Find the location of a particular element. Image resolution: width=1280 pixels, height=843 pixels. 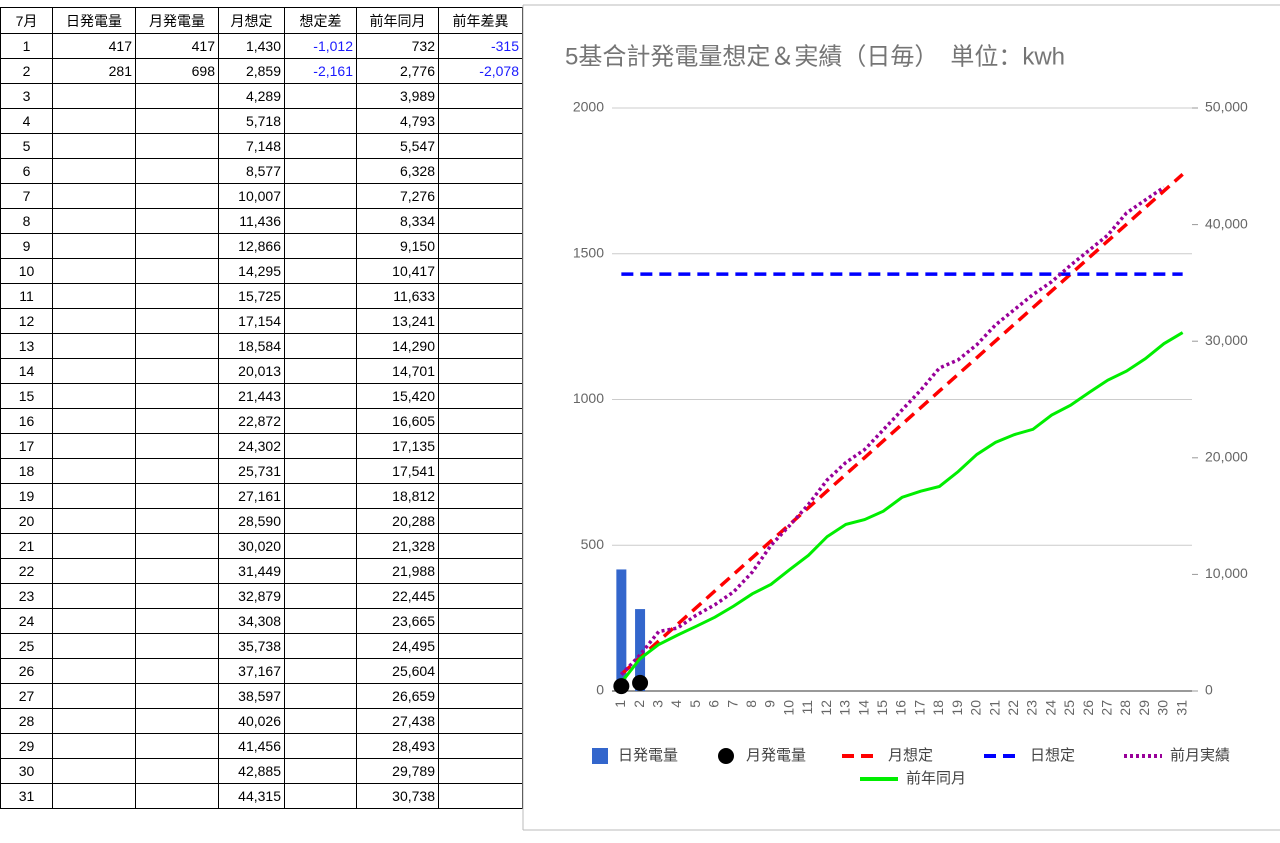

table-cell: 732 is located at coordinates (397, 46).